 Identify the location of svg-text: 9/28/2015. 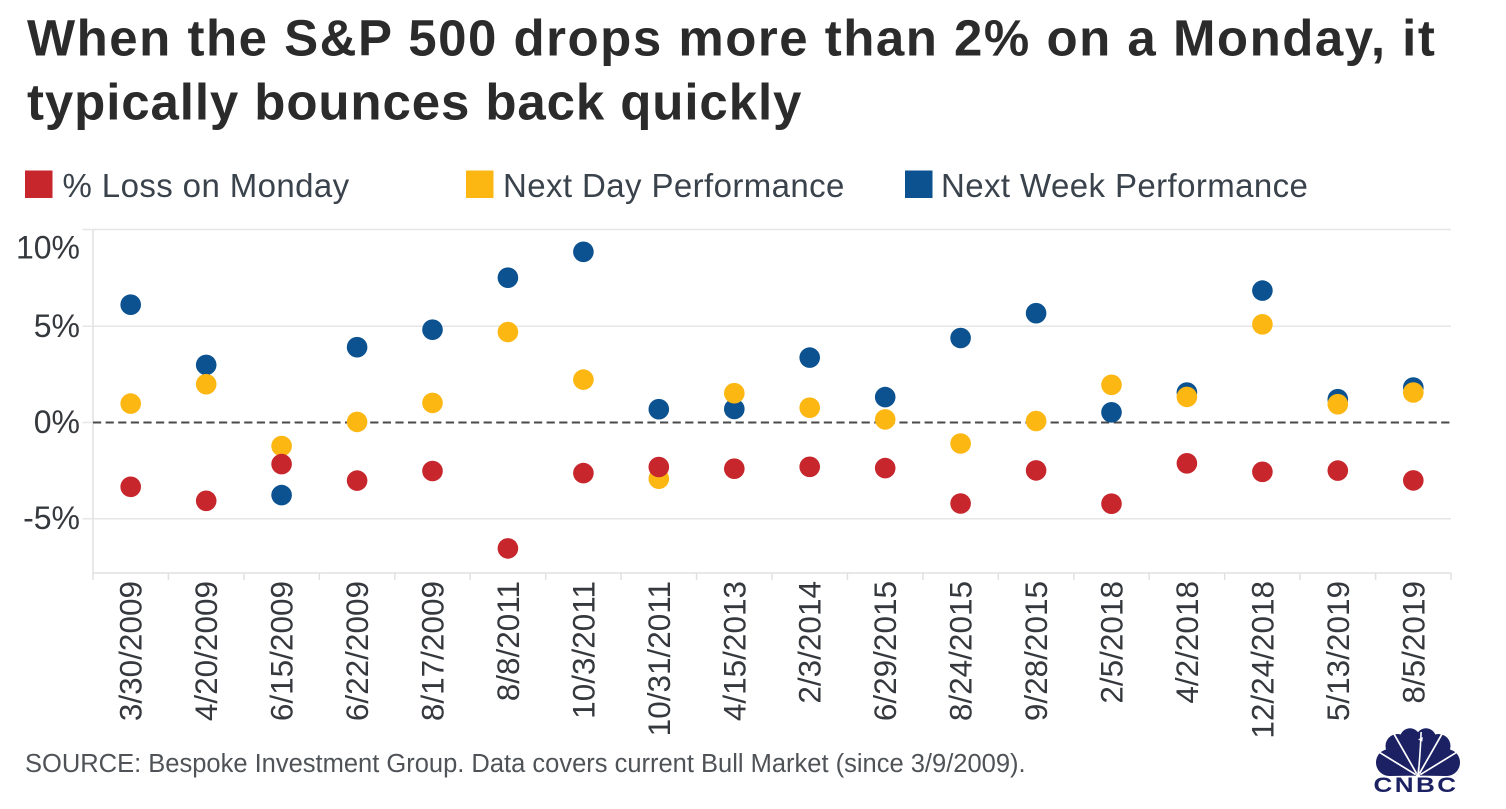
(1036, 651).